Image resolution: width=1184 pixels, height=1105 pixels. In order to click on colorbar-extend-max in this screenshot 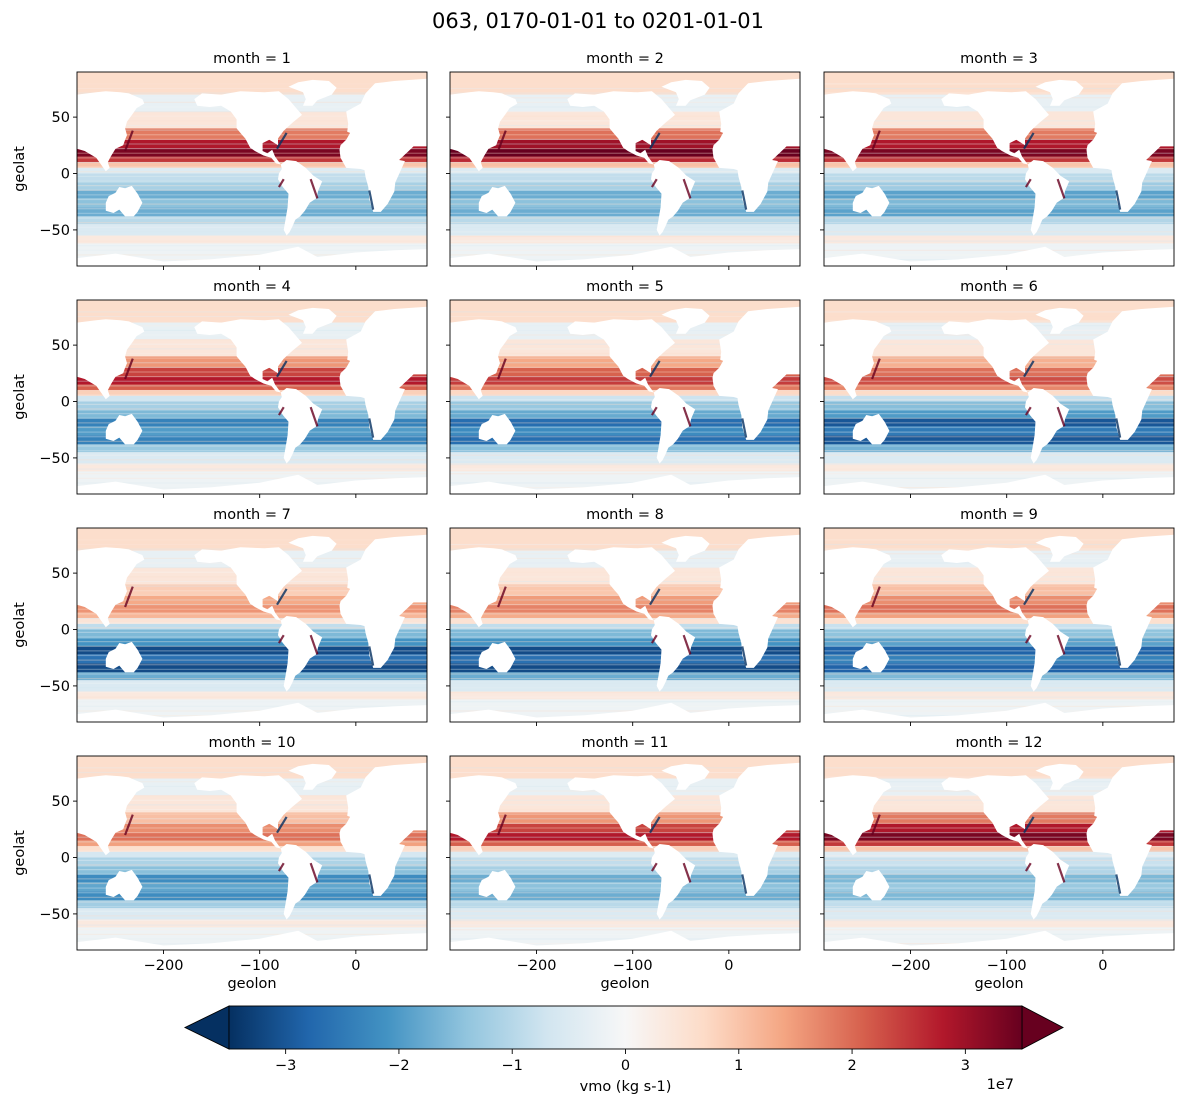, I will do `click(1042, 1027)`.